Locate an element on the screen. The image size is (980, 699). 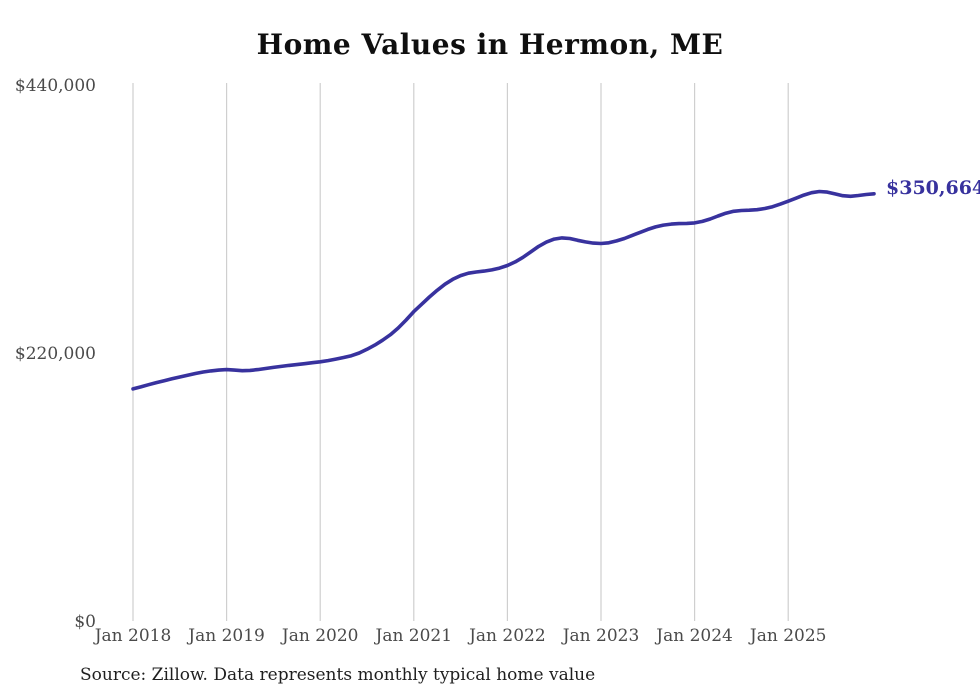
x-tick-label: Jan 2018 is located at coordinates (132, 636).